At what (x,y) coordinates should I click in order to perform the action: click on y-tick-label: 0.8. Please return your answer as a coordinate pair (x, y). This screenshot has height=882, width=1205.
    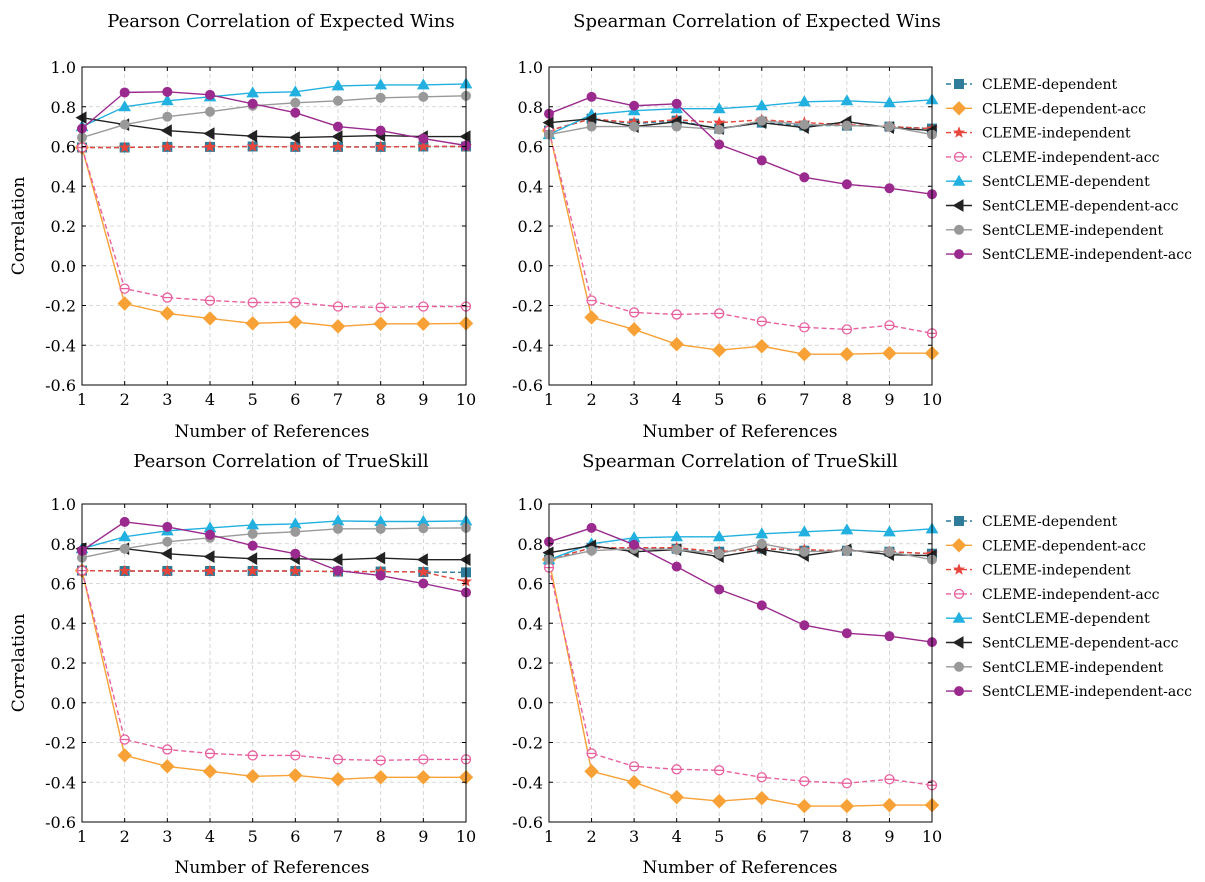
    Looking at the image, I should click on (63, 544).